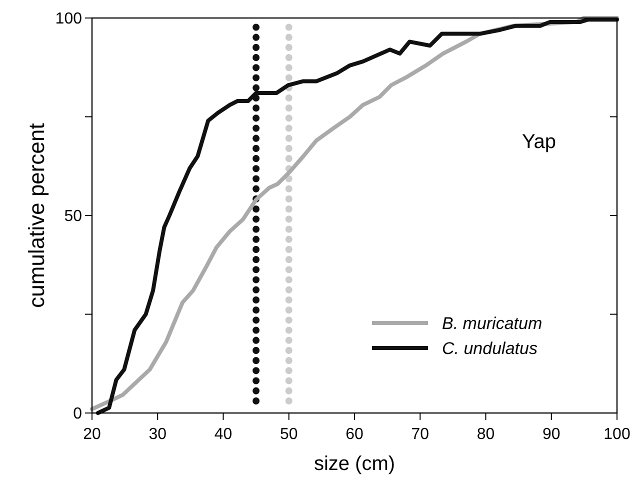 Image resolution: width=644 pixels, height=482 pixels. Describe the element at coordinates (36, 215) in the screenshot. I see `y-axis-title: cumulative percent` at that location.